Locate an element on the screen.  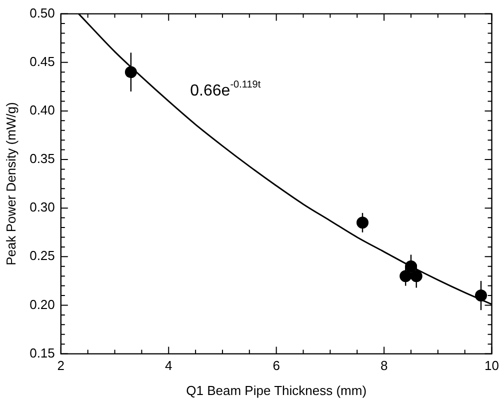
y-tick-label: 0.35 is located at coordinates (42, 158).